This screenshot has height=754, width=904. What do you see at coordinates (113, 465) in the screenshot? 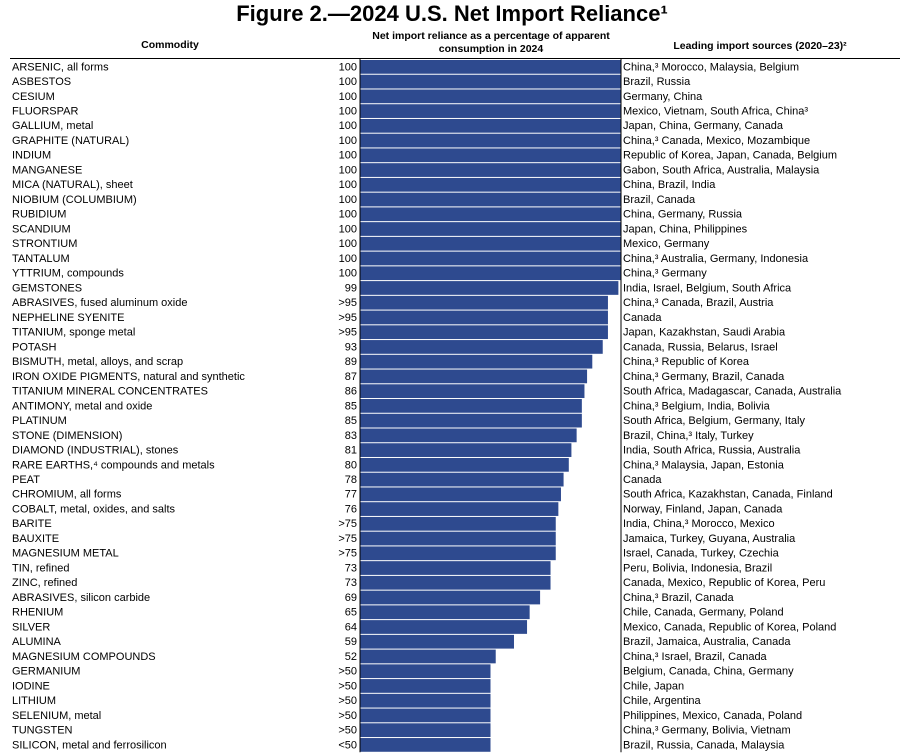
I see `commodity-label: RARE EARTHS,⁴ compounds and metals` at bounding box center [113, 465].